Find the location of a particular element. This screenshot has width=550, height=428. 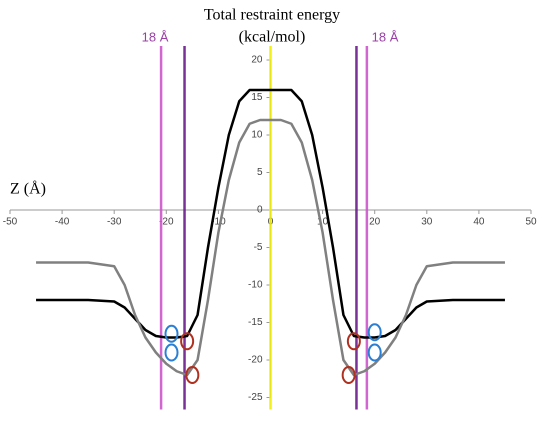

y-tick-label: -20 is located at coordinates (255, 360).